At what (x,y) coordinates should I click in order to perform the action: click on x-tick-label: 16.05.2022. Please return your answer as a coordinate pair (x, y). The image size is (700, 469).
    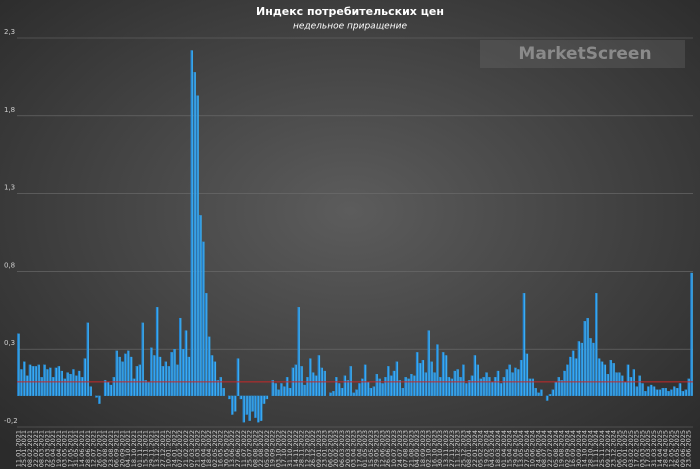
    Looking at the image, I should click on (221, 448).